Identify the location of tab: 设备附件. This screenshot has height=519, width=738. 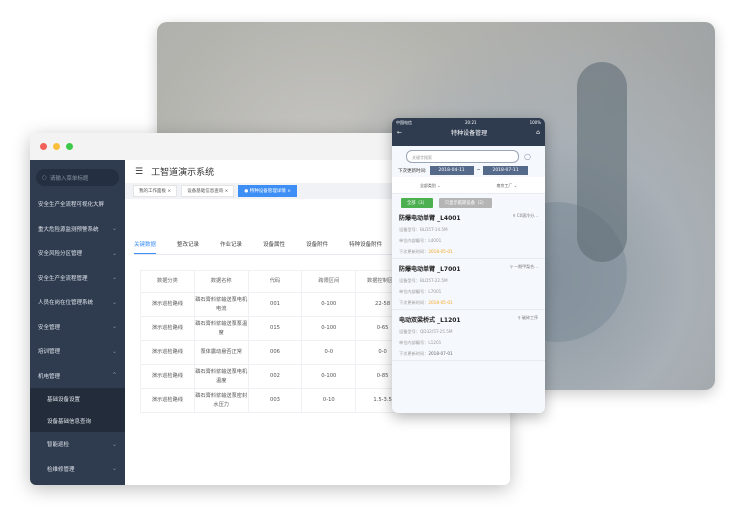
(317, 245).